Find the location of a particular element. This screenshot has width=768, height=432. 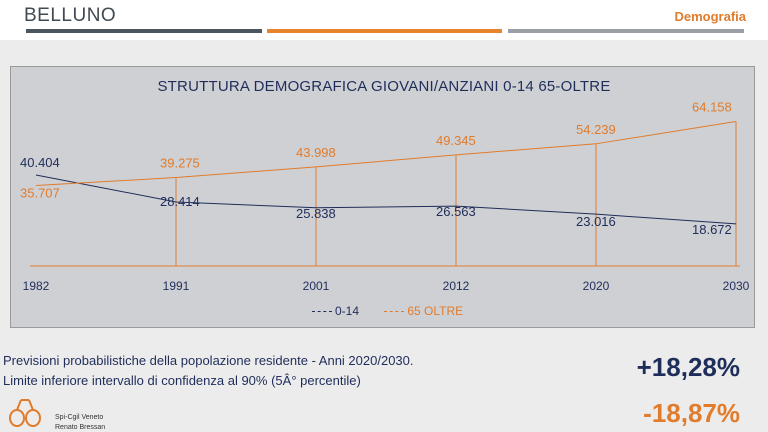

legend-label-65-oltre: 65 OLTRE is located at coordinates (435, 311).